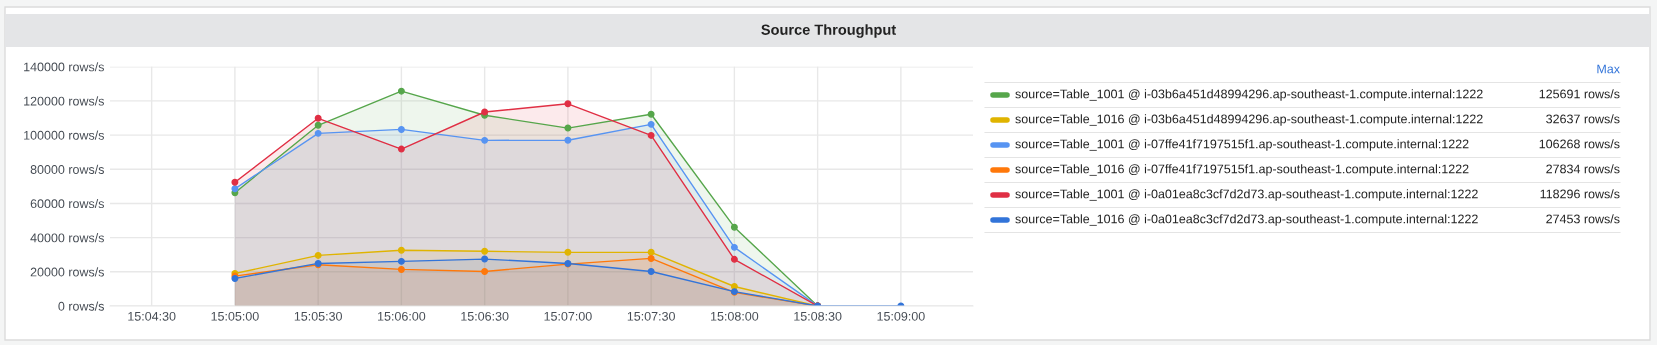 The width and height of the screenshot is (1657, 345). What do you see at coordinates (1608, 69) in the screenshot?
I see `legend-title: Max` at bounding box center [1608, 69].